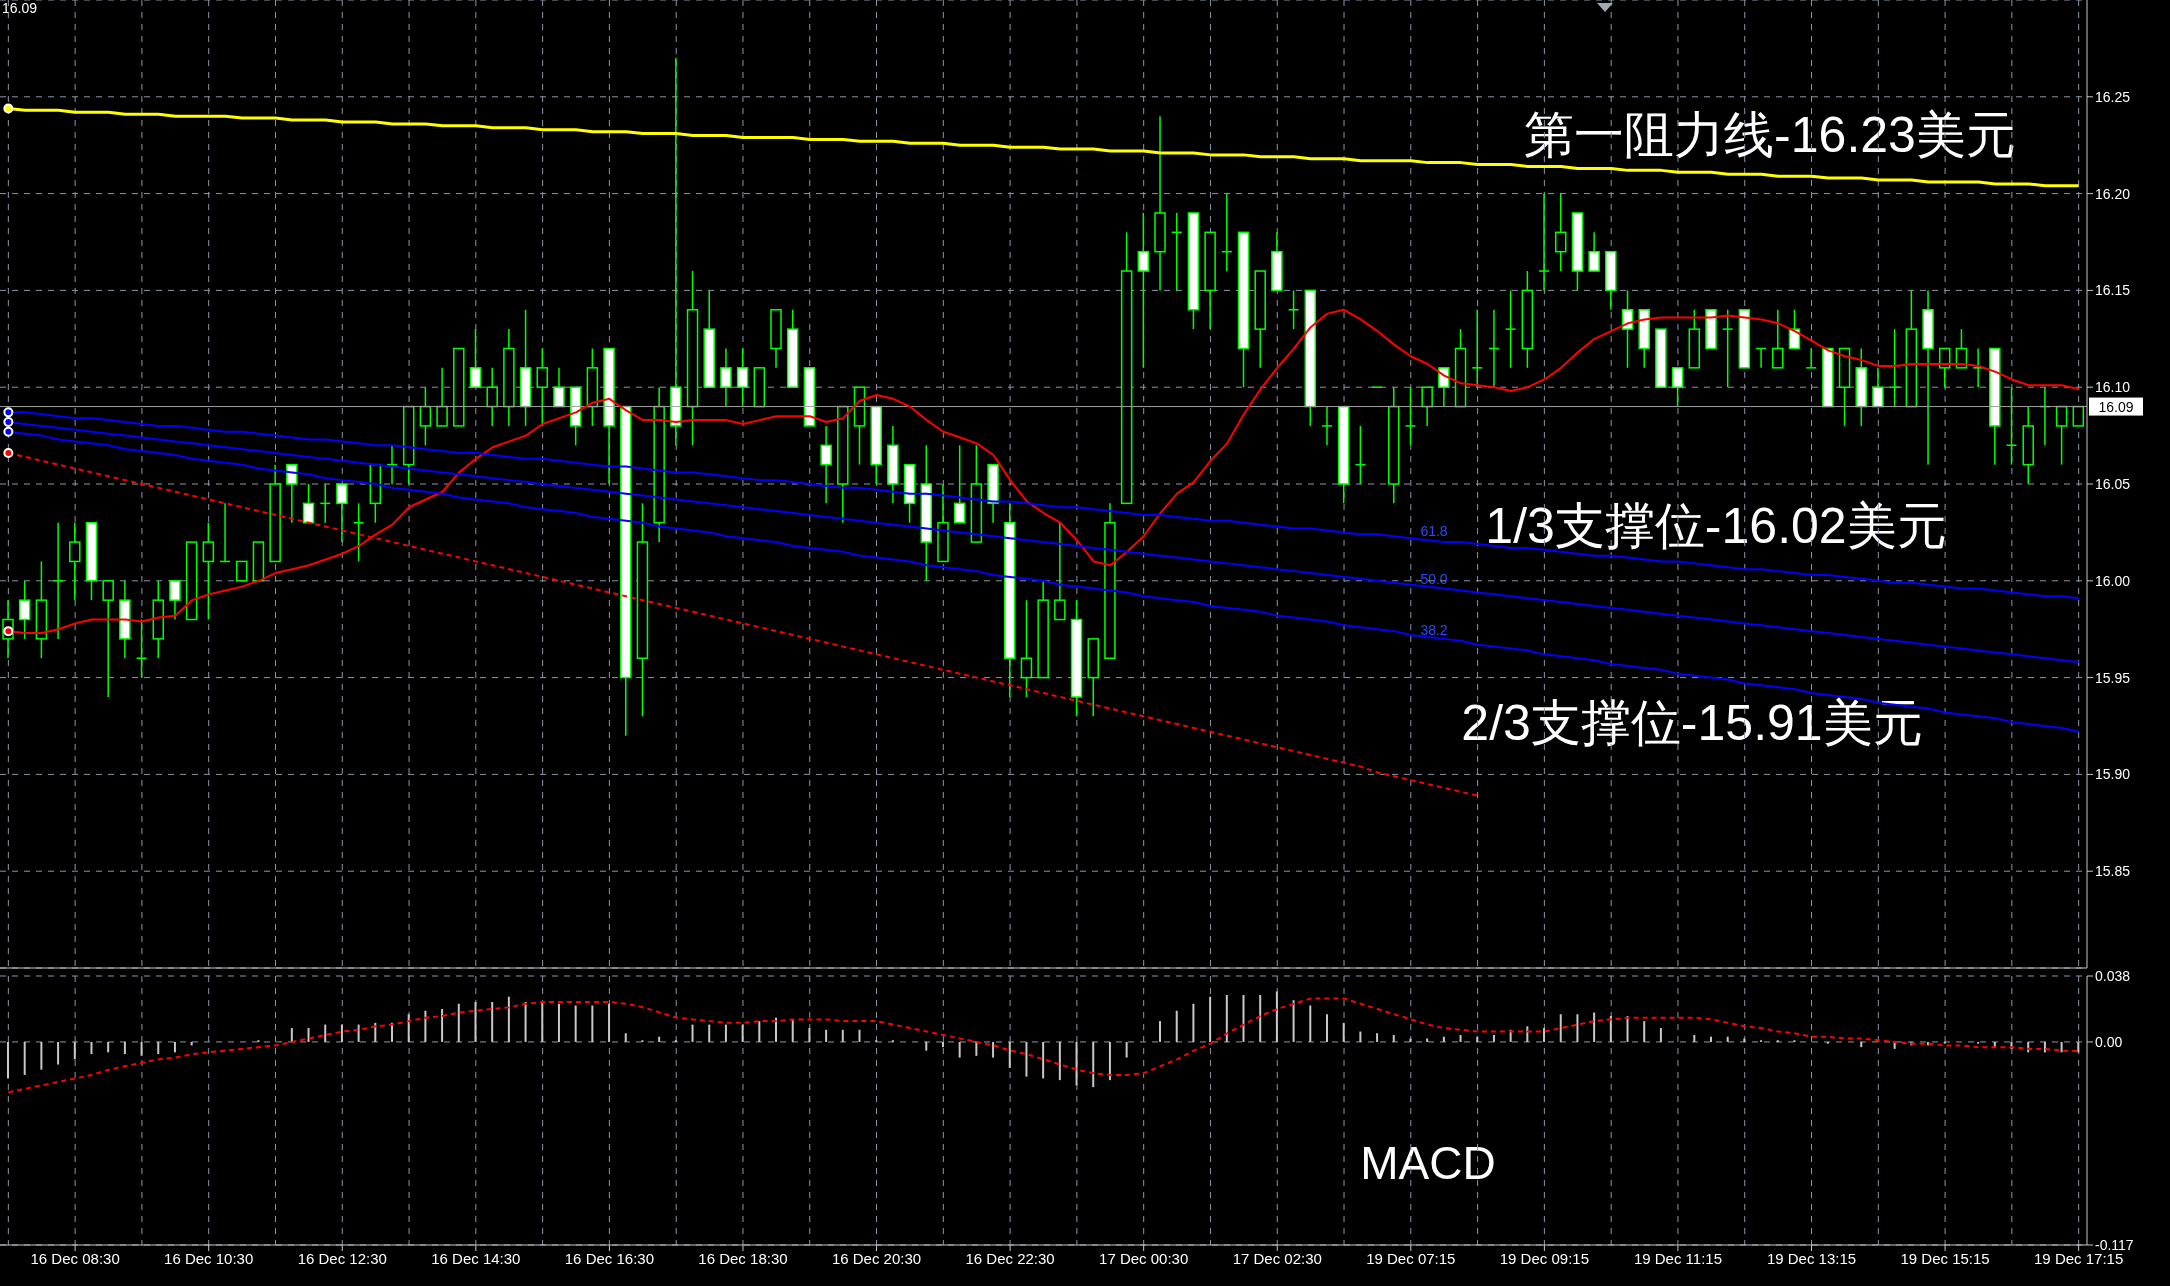 The image size is (2170, 1286). I want to click on ref-line-label: 16.09, so click(2116, 406).